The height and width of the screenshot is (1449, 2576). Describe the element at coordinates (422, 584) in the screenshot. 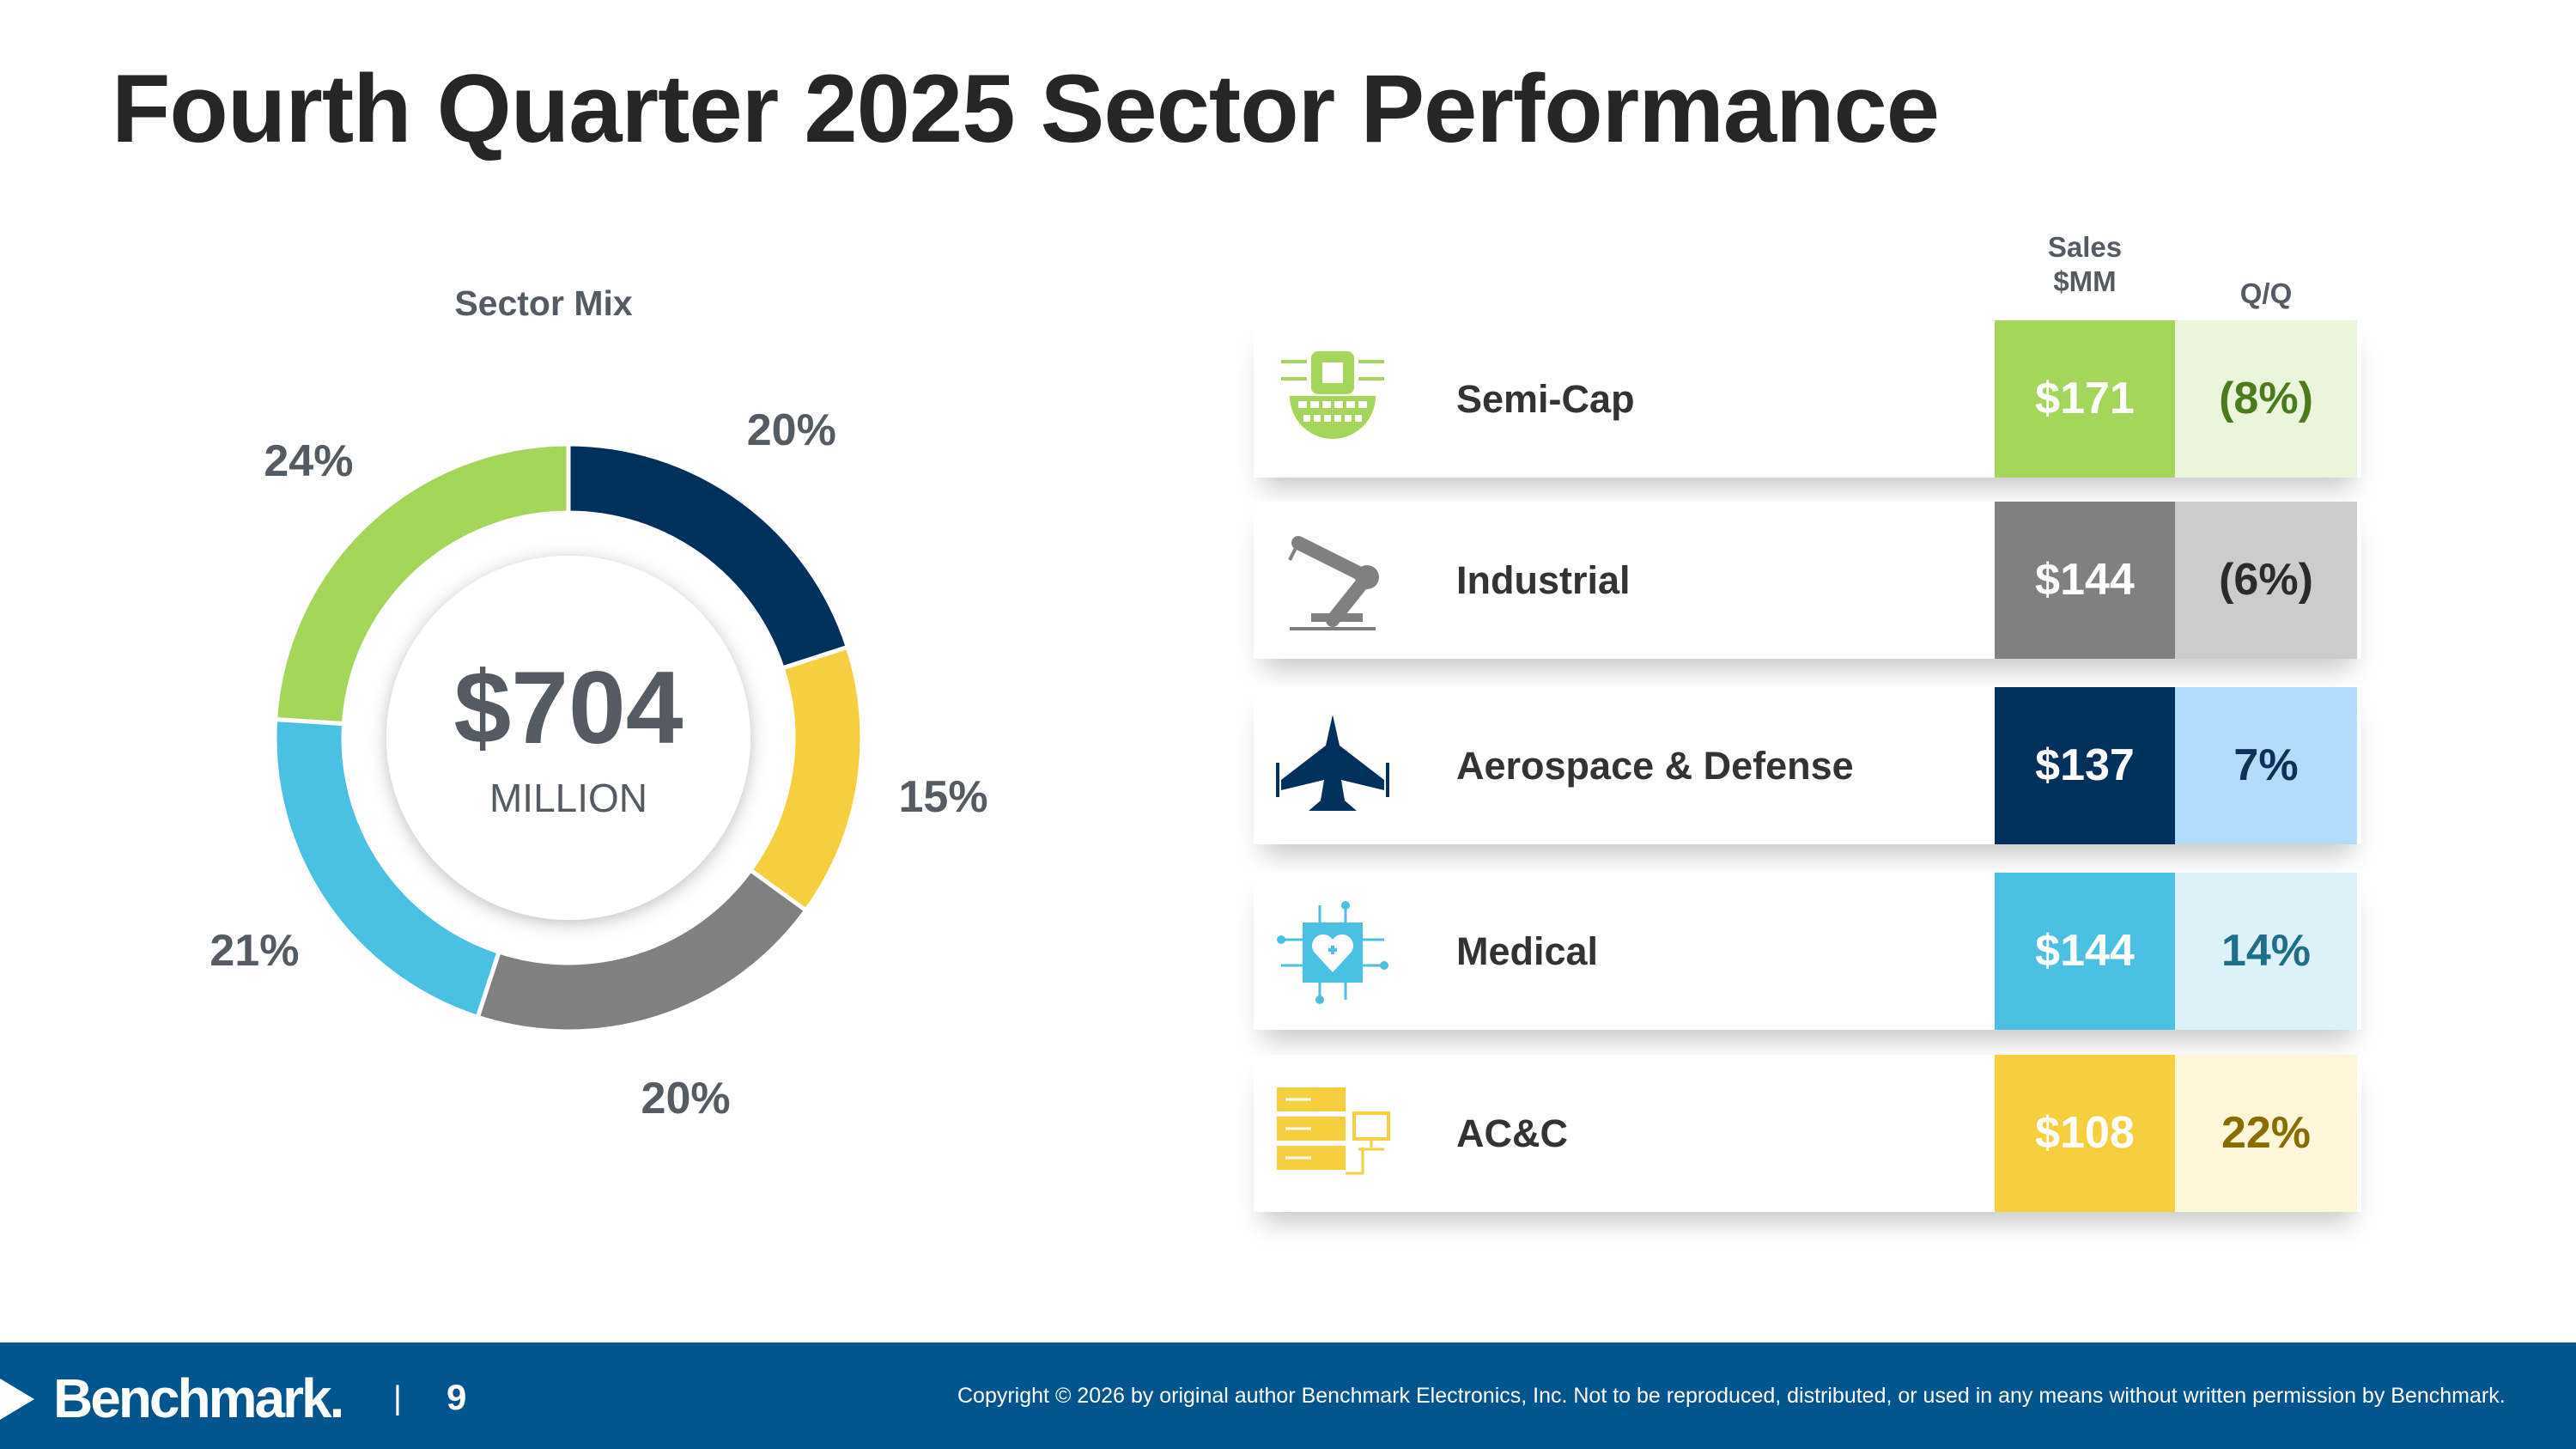

I see `donut-slice-semi-cap` at that location.